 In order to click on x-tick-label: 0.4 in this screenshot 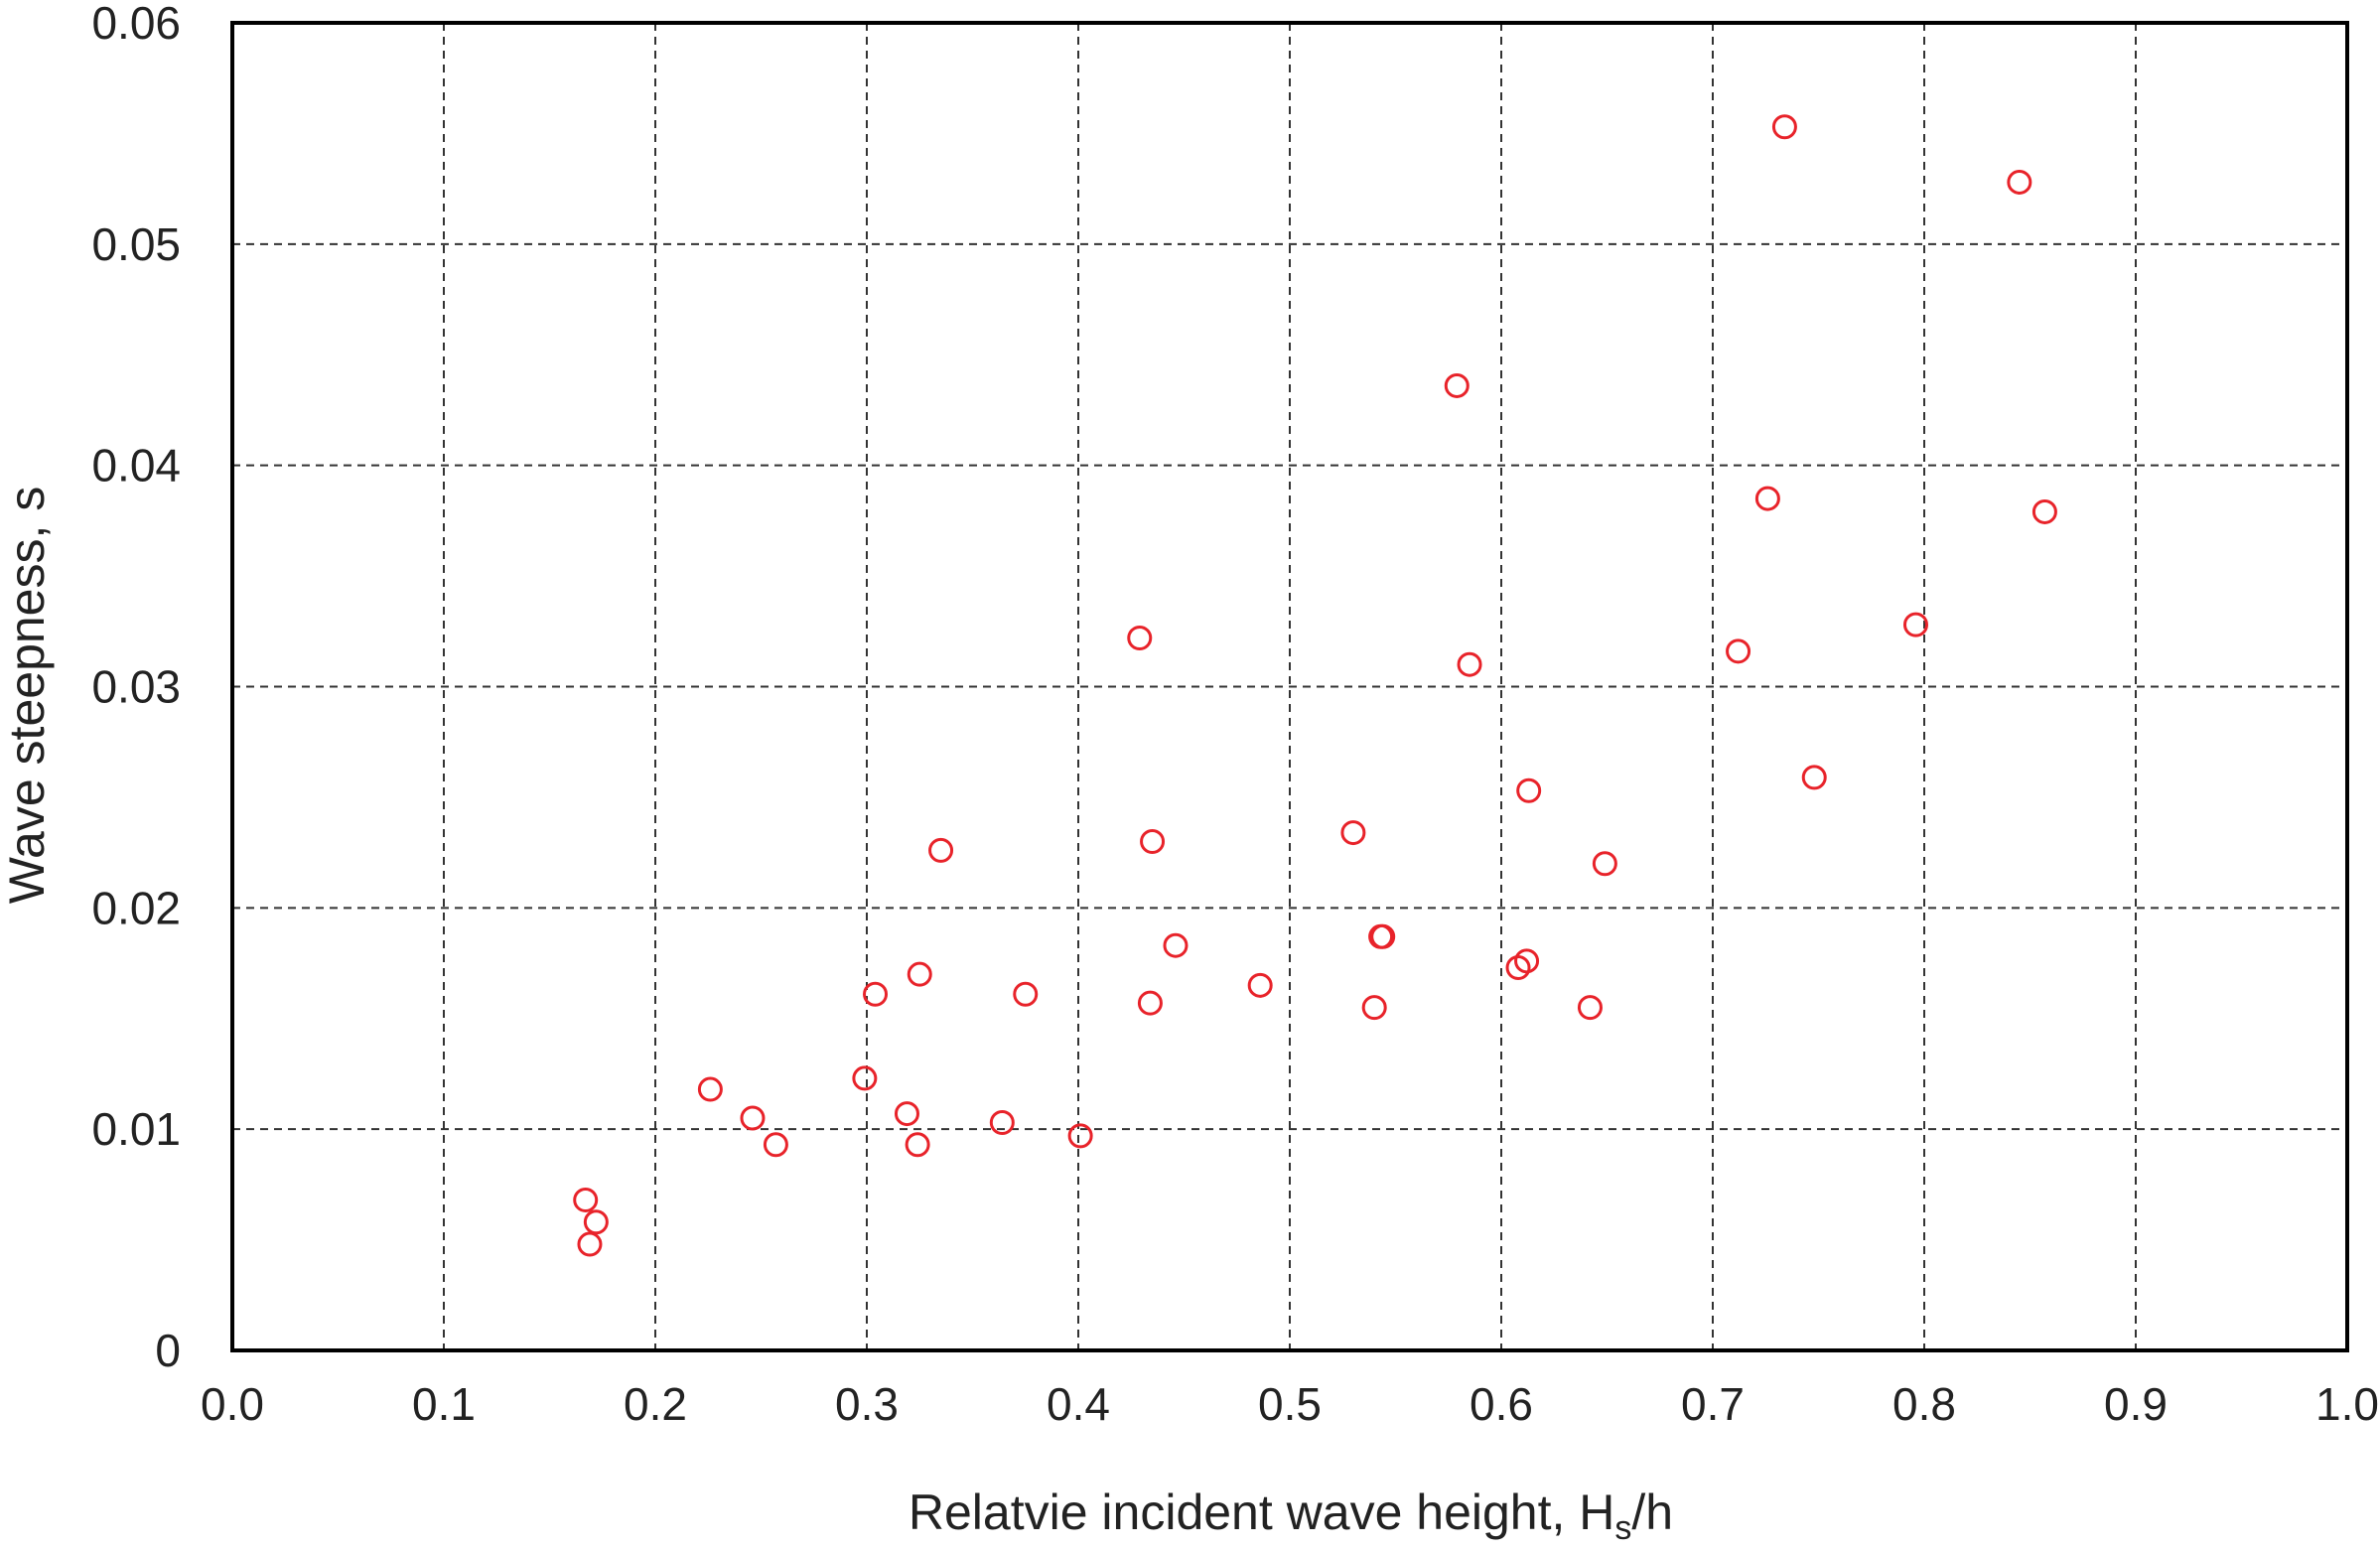, I will do `click(1078, 1404)`.